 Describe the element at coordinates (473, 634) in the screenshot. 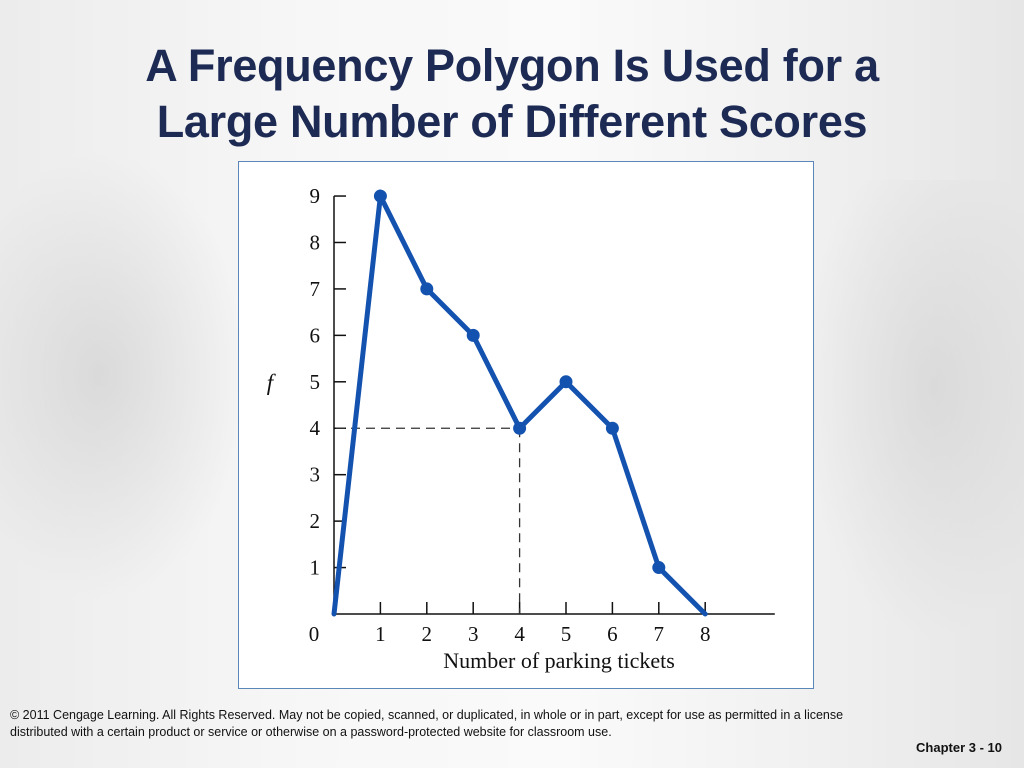

I see `x-tick-label-3: 3` at that location.